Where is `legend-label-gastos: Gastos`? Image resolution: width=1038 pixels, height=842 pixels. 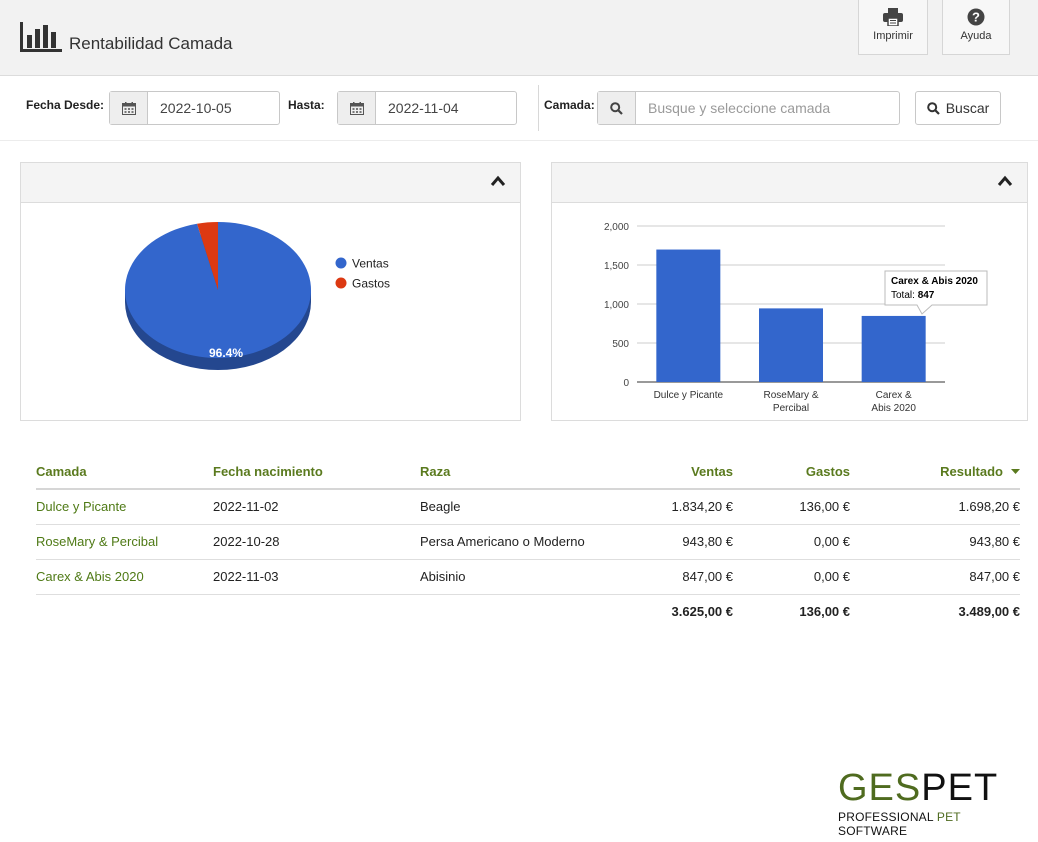 legend-label-gastos: Gastos is located at coordinates (371, 284).